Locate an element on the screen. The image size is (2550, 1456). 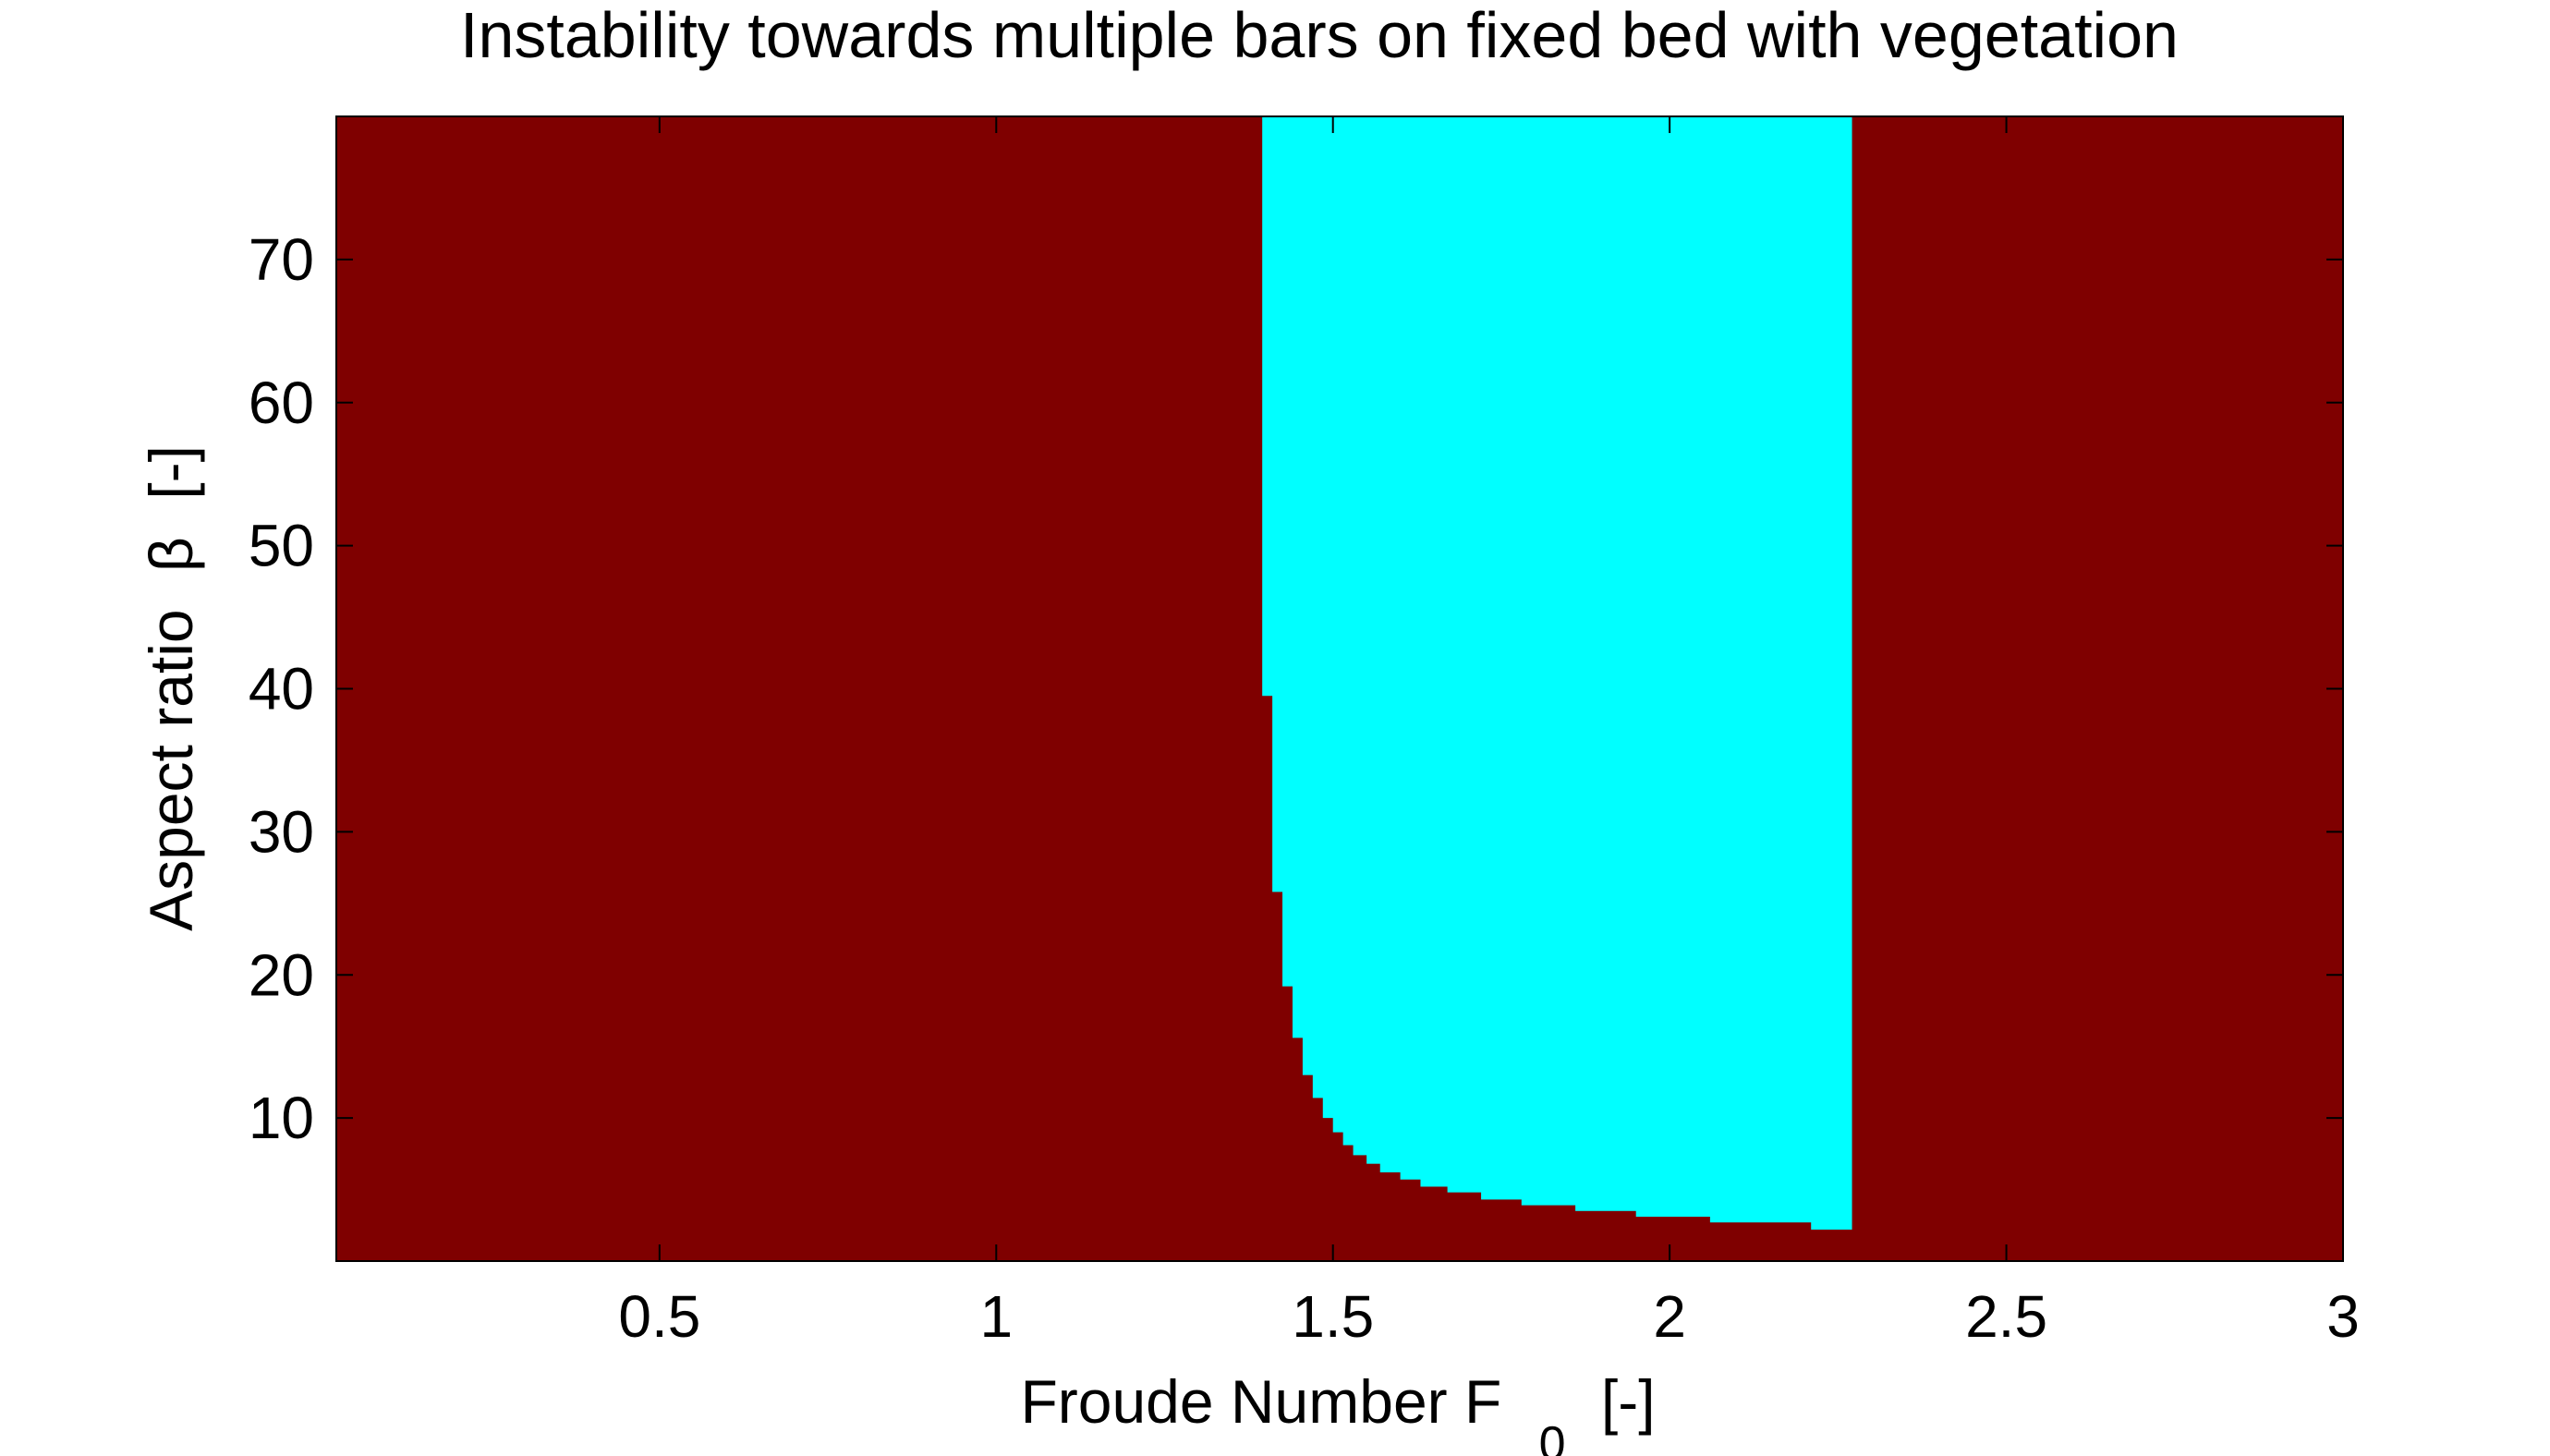
y-tick-label: 60 is located at coordinates (281, 403).